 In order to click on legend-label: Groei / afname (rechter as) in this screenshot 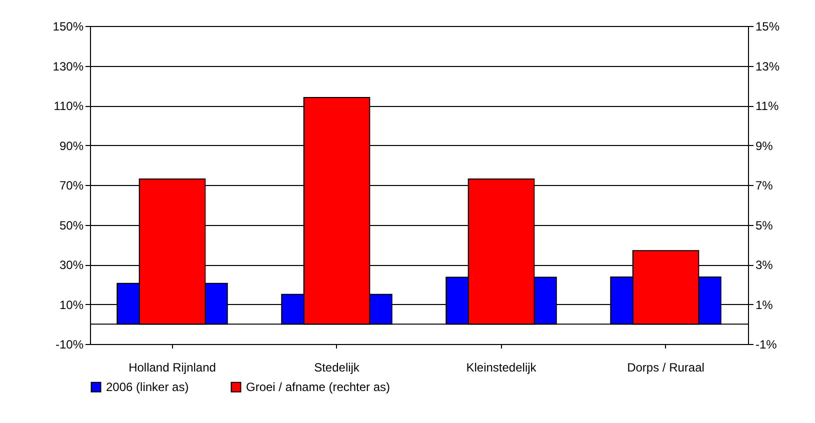, I will do `click(318, 387)`.